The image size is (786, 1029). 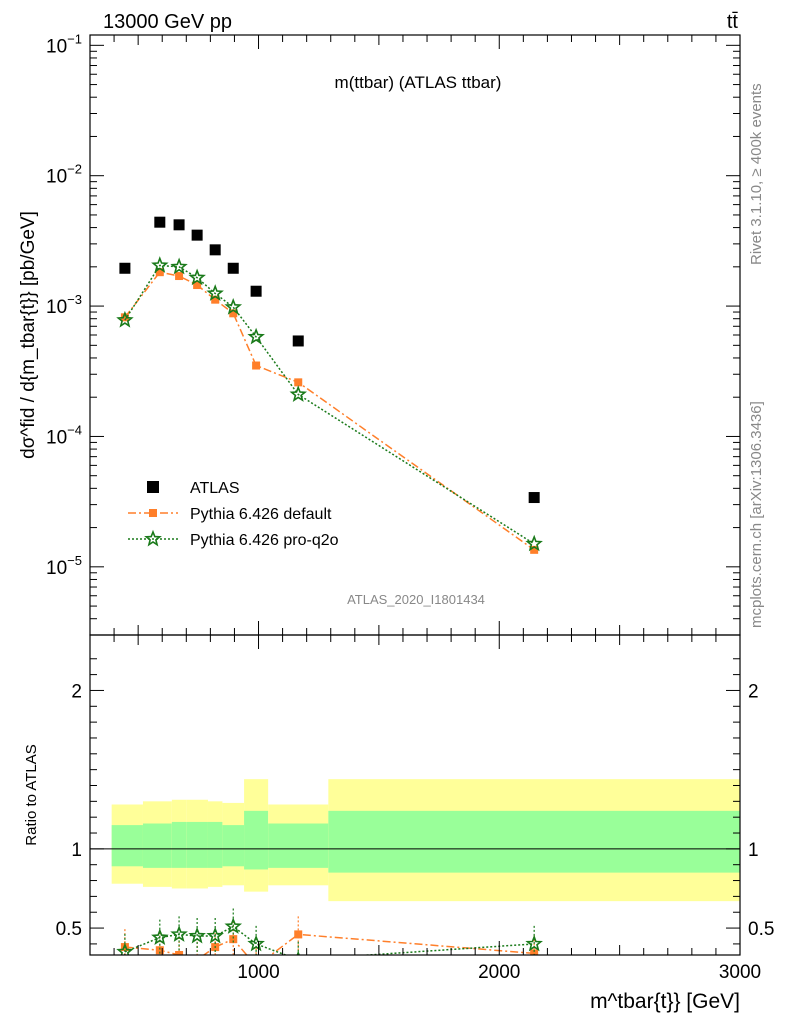 I want to click on main-y-tick-label: 10⁻⁵, so click(x=64, y=566).